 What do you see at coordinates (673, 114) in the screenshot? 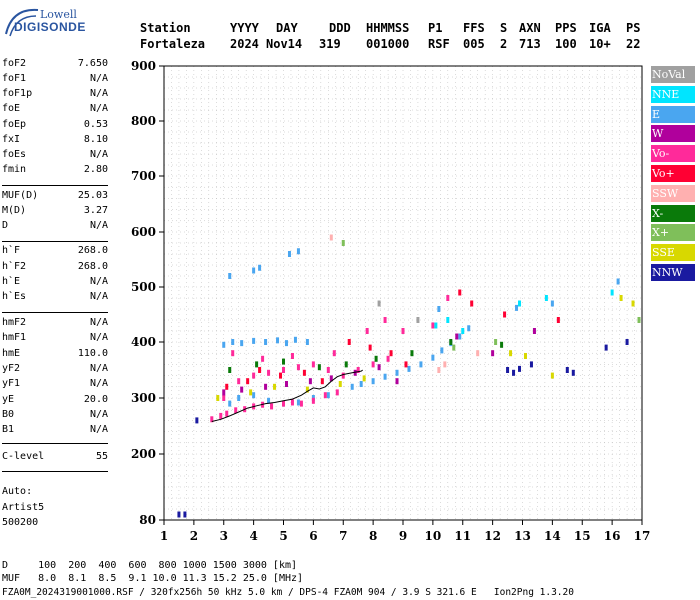
I see `legend-item-e: E` at bounding box center [673, 114].